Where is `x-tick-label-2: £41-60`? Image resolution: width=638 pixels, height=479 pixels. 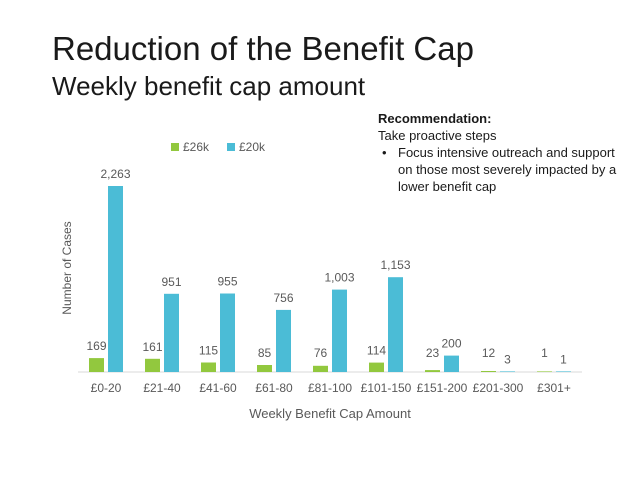
x-tick-label-2: £41-60 is located at coordinates (218, 388).